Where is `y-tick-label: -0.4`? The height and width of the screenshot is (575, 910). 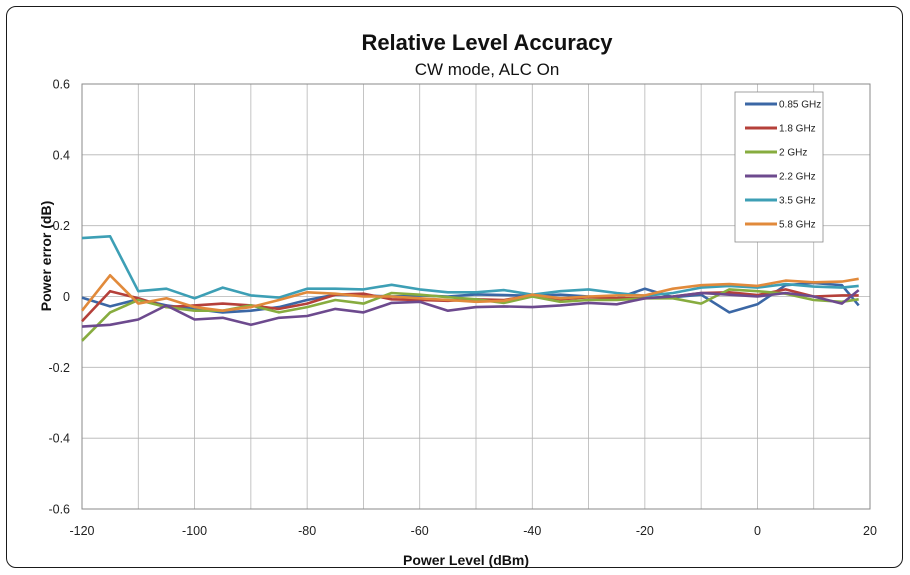
y-tick-label: -0.4 is located at coordinates (59, 439).